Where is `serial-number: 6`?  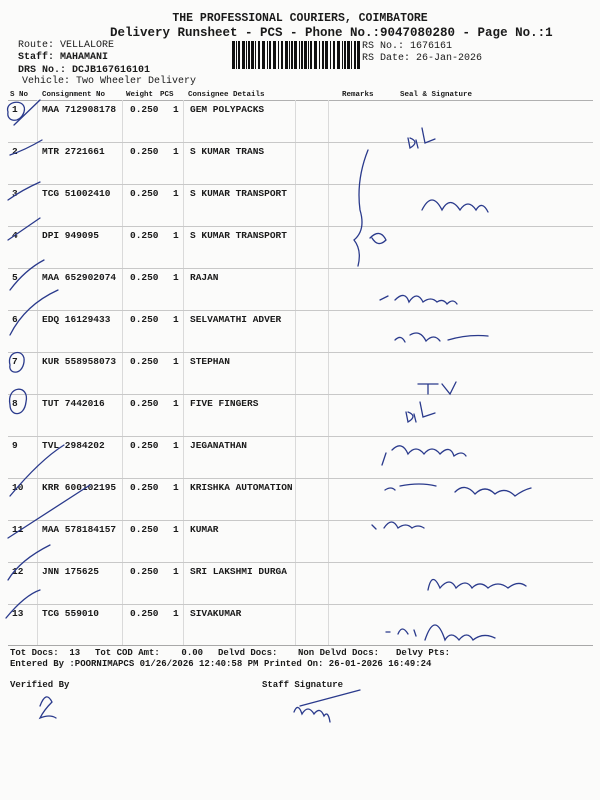
serial-number: 6 is located at coordinates (15, 319).